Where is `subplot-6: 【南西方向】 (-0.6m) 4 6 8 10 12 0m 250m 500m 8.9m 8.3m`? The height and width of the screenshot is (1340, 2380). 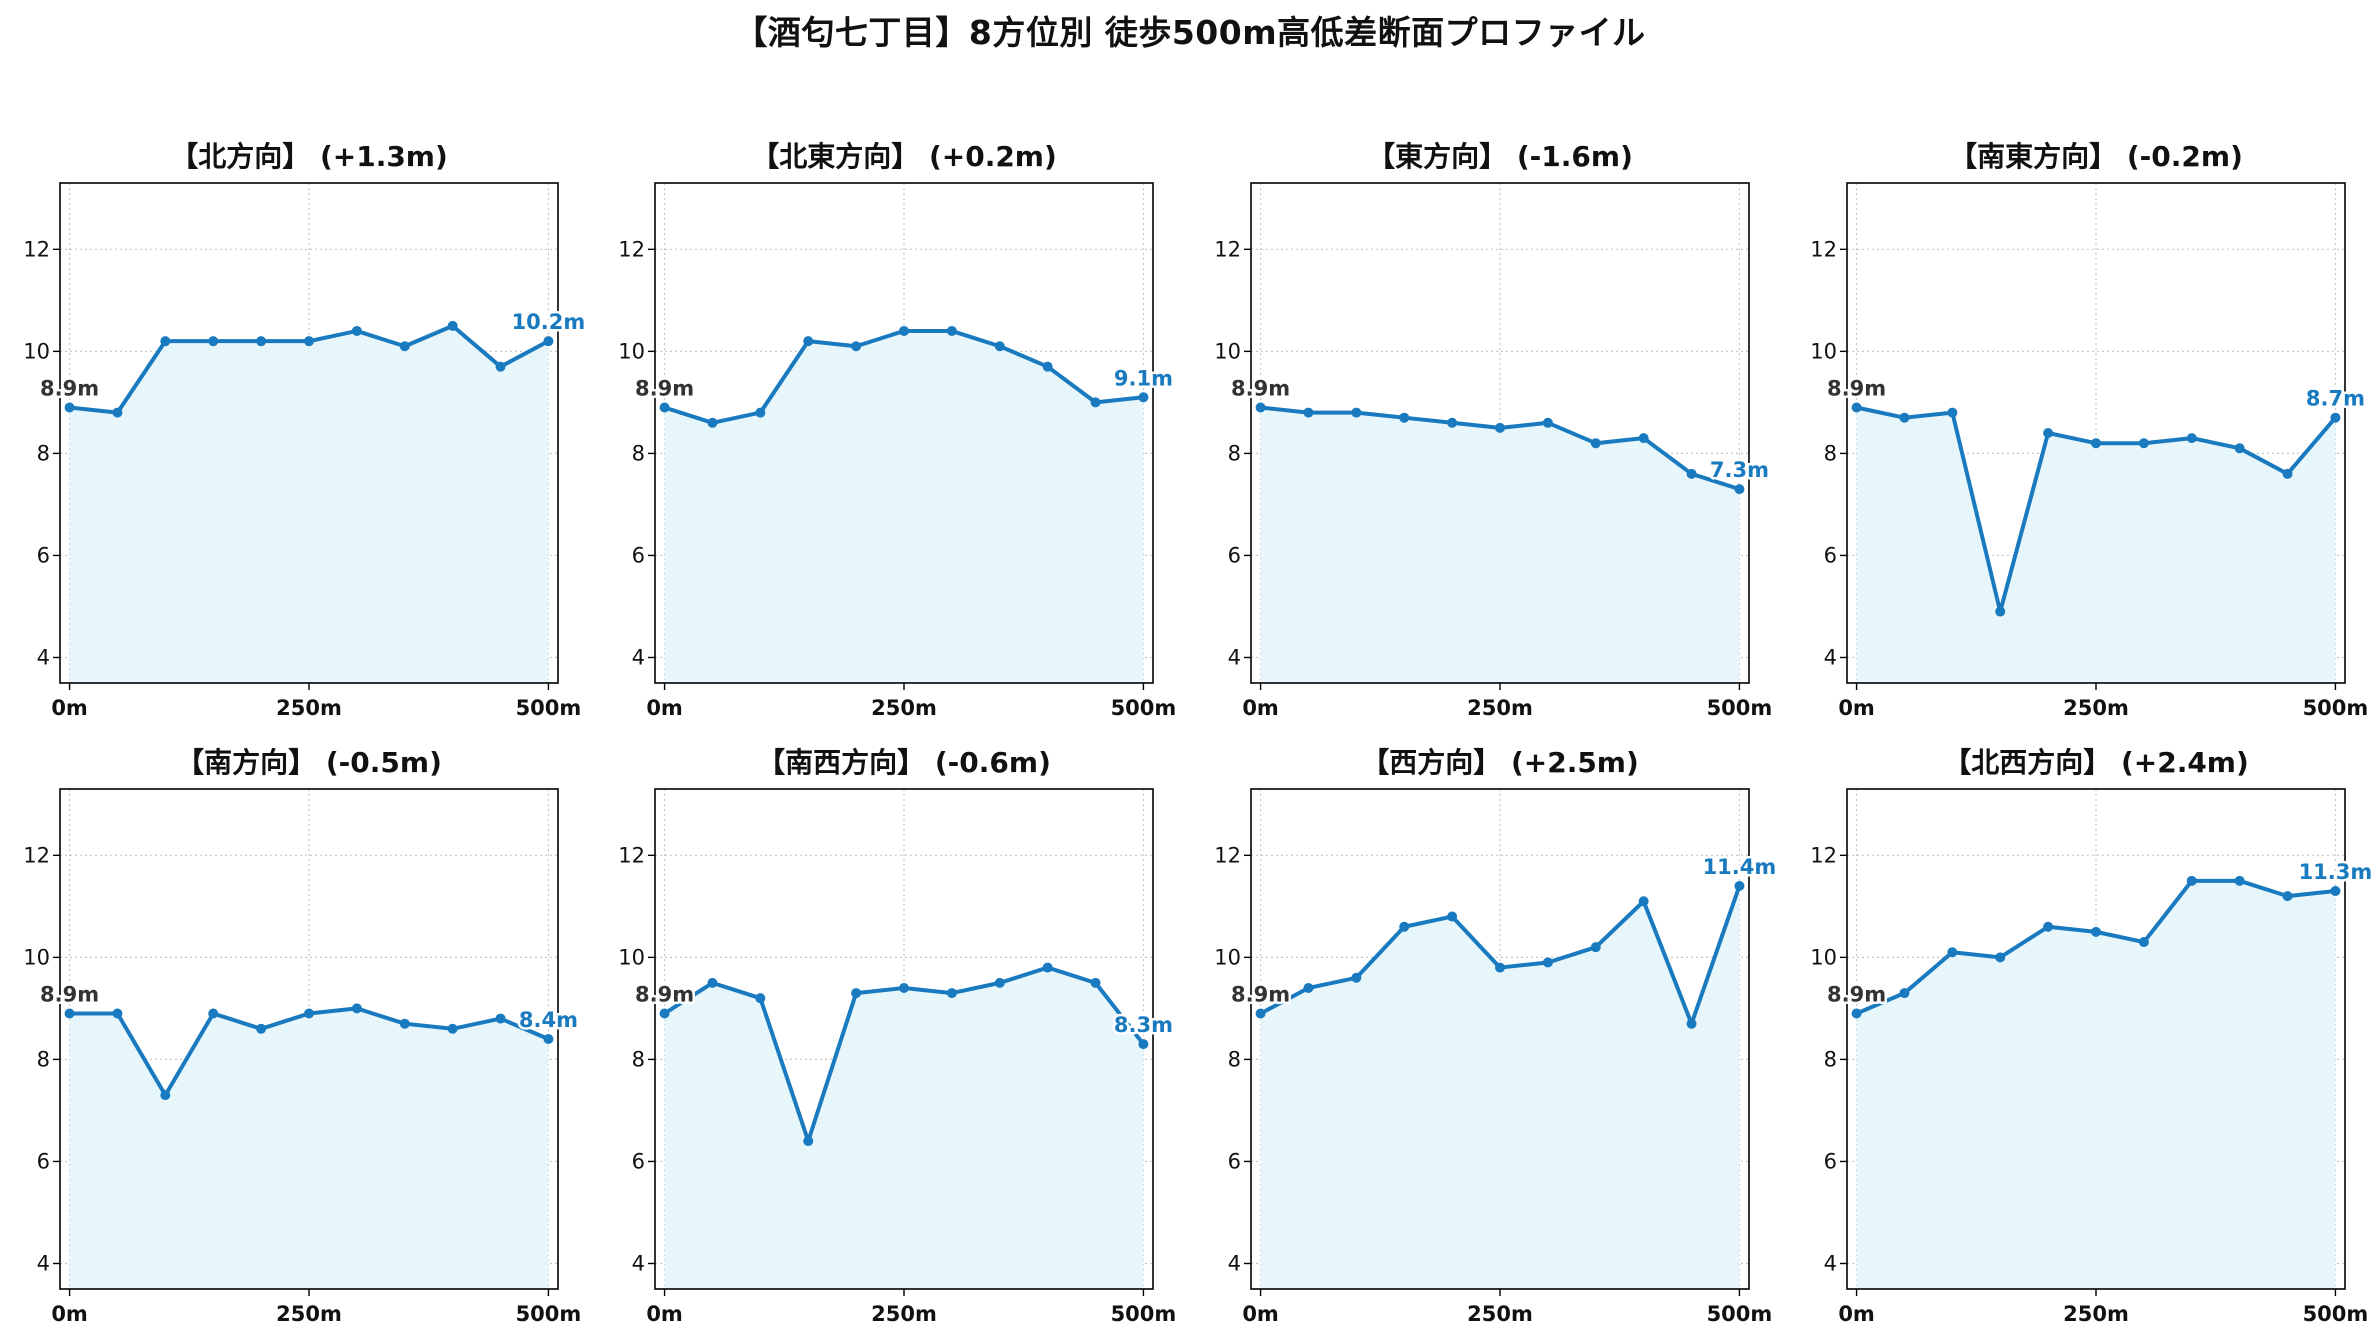
subplot-6: 【南西方向】 (-0.6m) 4 6 8 10 12 0m 250m 500m 8.9m 8.3m is located at coordinates (897, 1036).